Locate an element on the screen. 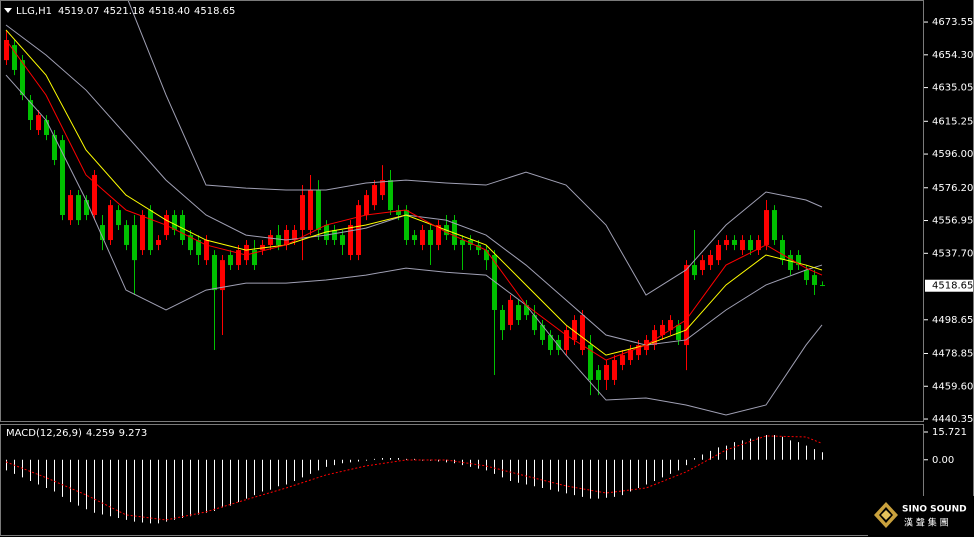 Image resolution: width=974 pixels, height=537 pixels. y-tick-label: 4498.65 is located at coordinates (952, 320).